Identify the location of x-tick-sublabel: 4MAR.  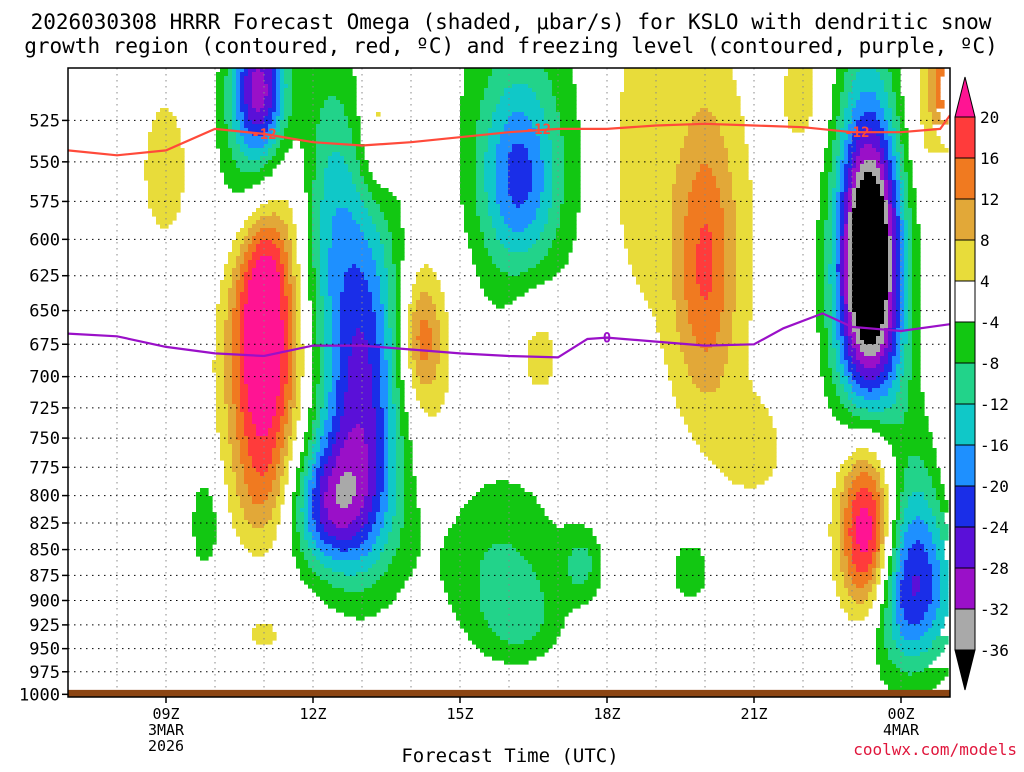
(901, 730).